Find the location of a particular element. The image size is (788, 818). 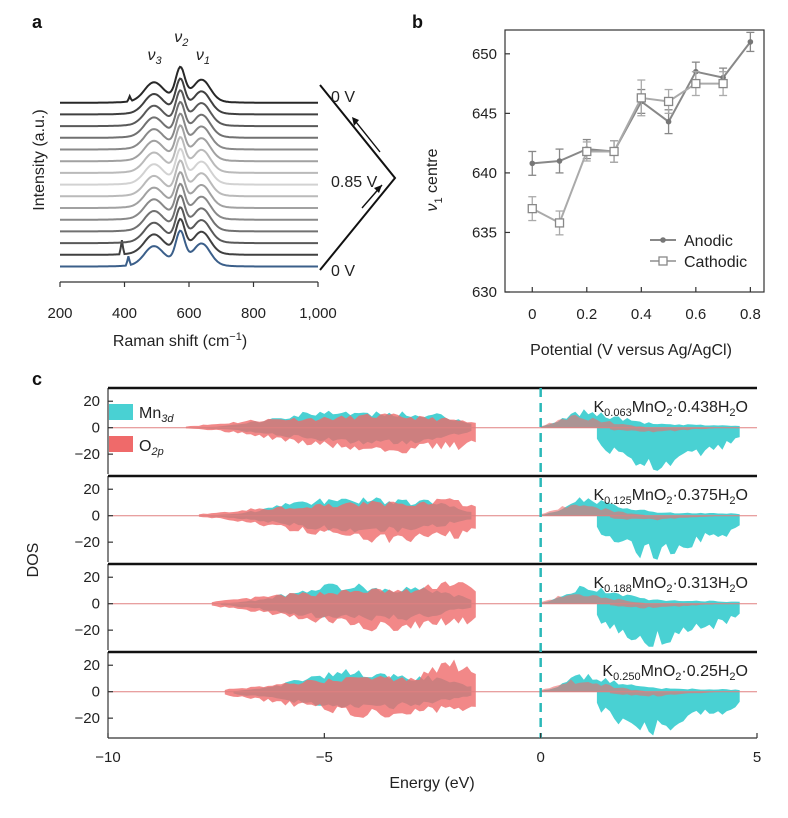

c-x-axis-label: Energy (eV) is located at coordinates (431, 783).